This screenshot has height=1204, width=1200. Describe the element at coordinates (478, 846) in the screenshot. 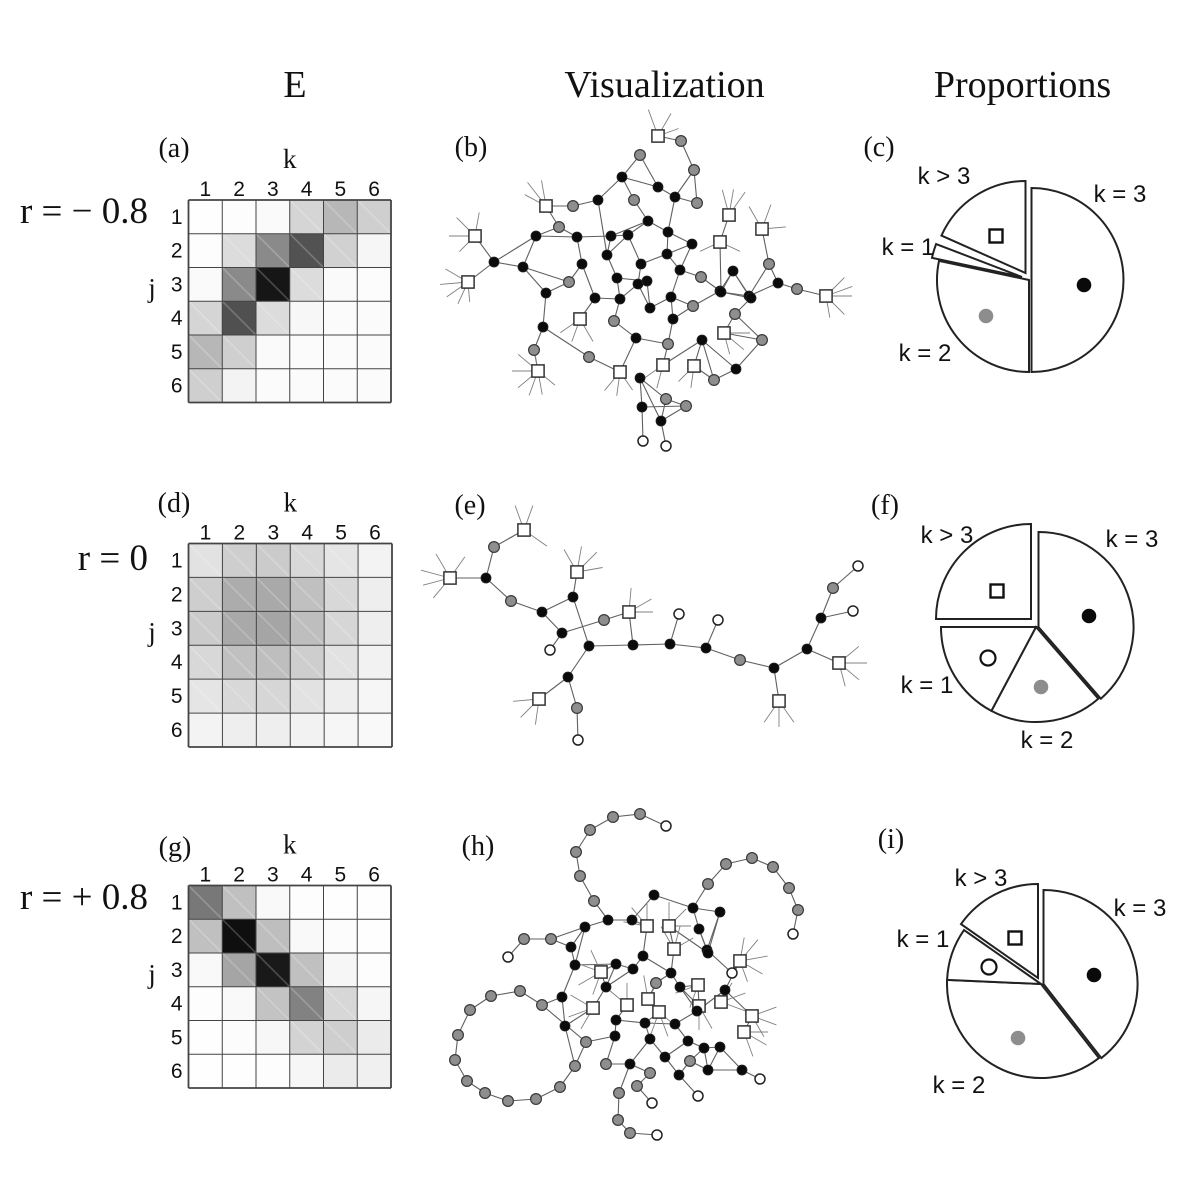

I see `svg-text: (h)` at that location.